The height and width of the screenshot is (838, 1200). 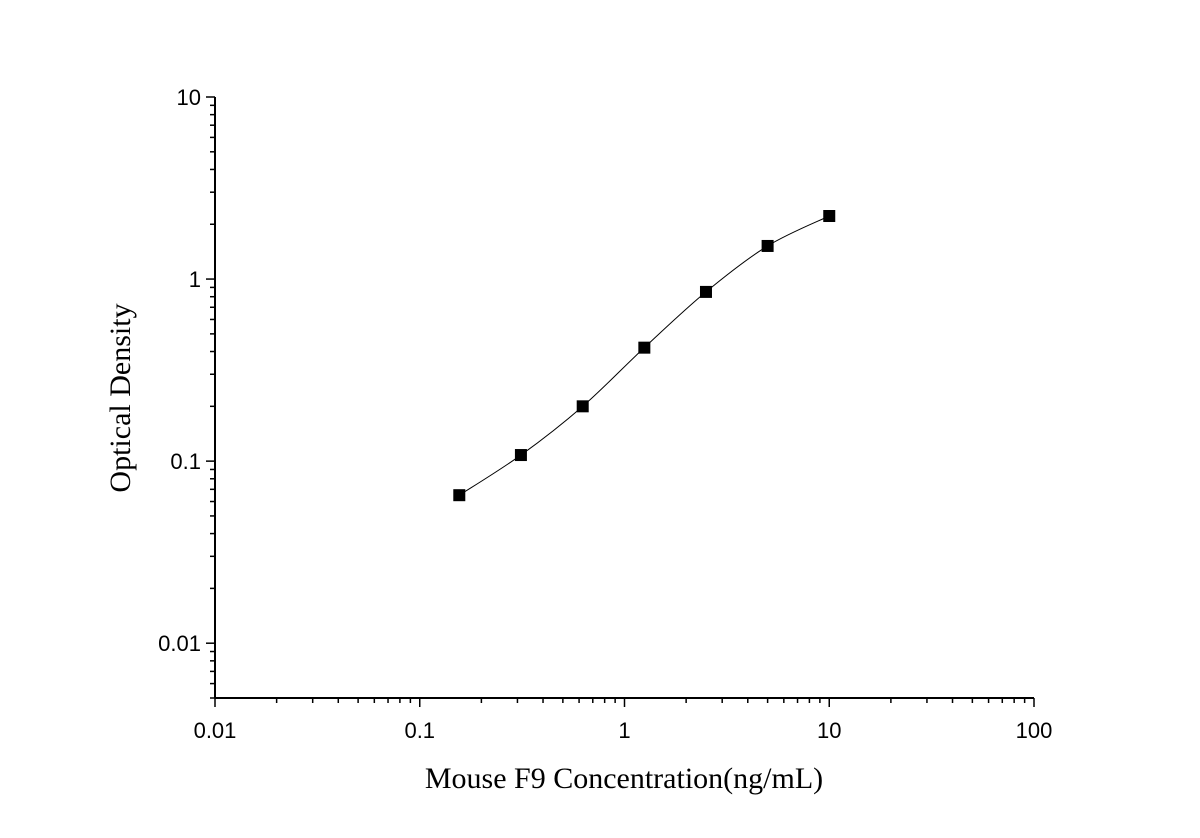 What do you see at coordinates (210, 397) in the screenshot?
I see `y-ticks` at bounding box center [210, 397].